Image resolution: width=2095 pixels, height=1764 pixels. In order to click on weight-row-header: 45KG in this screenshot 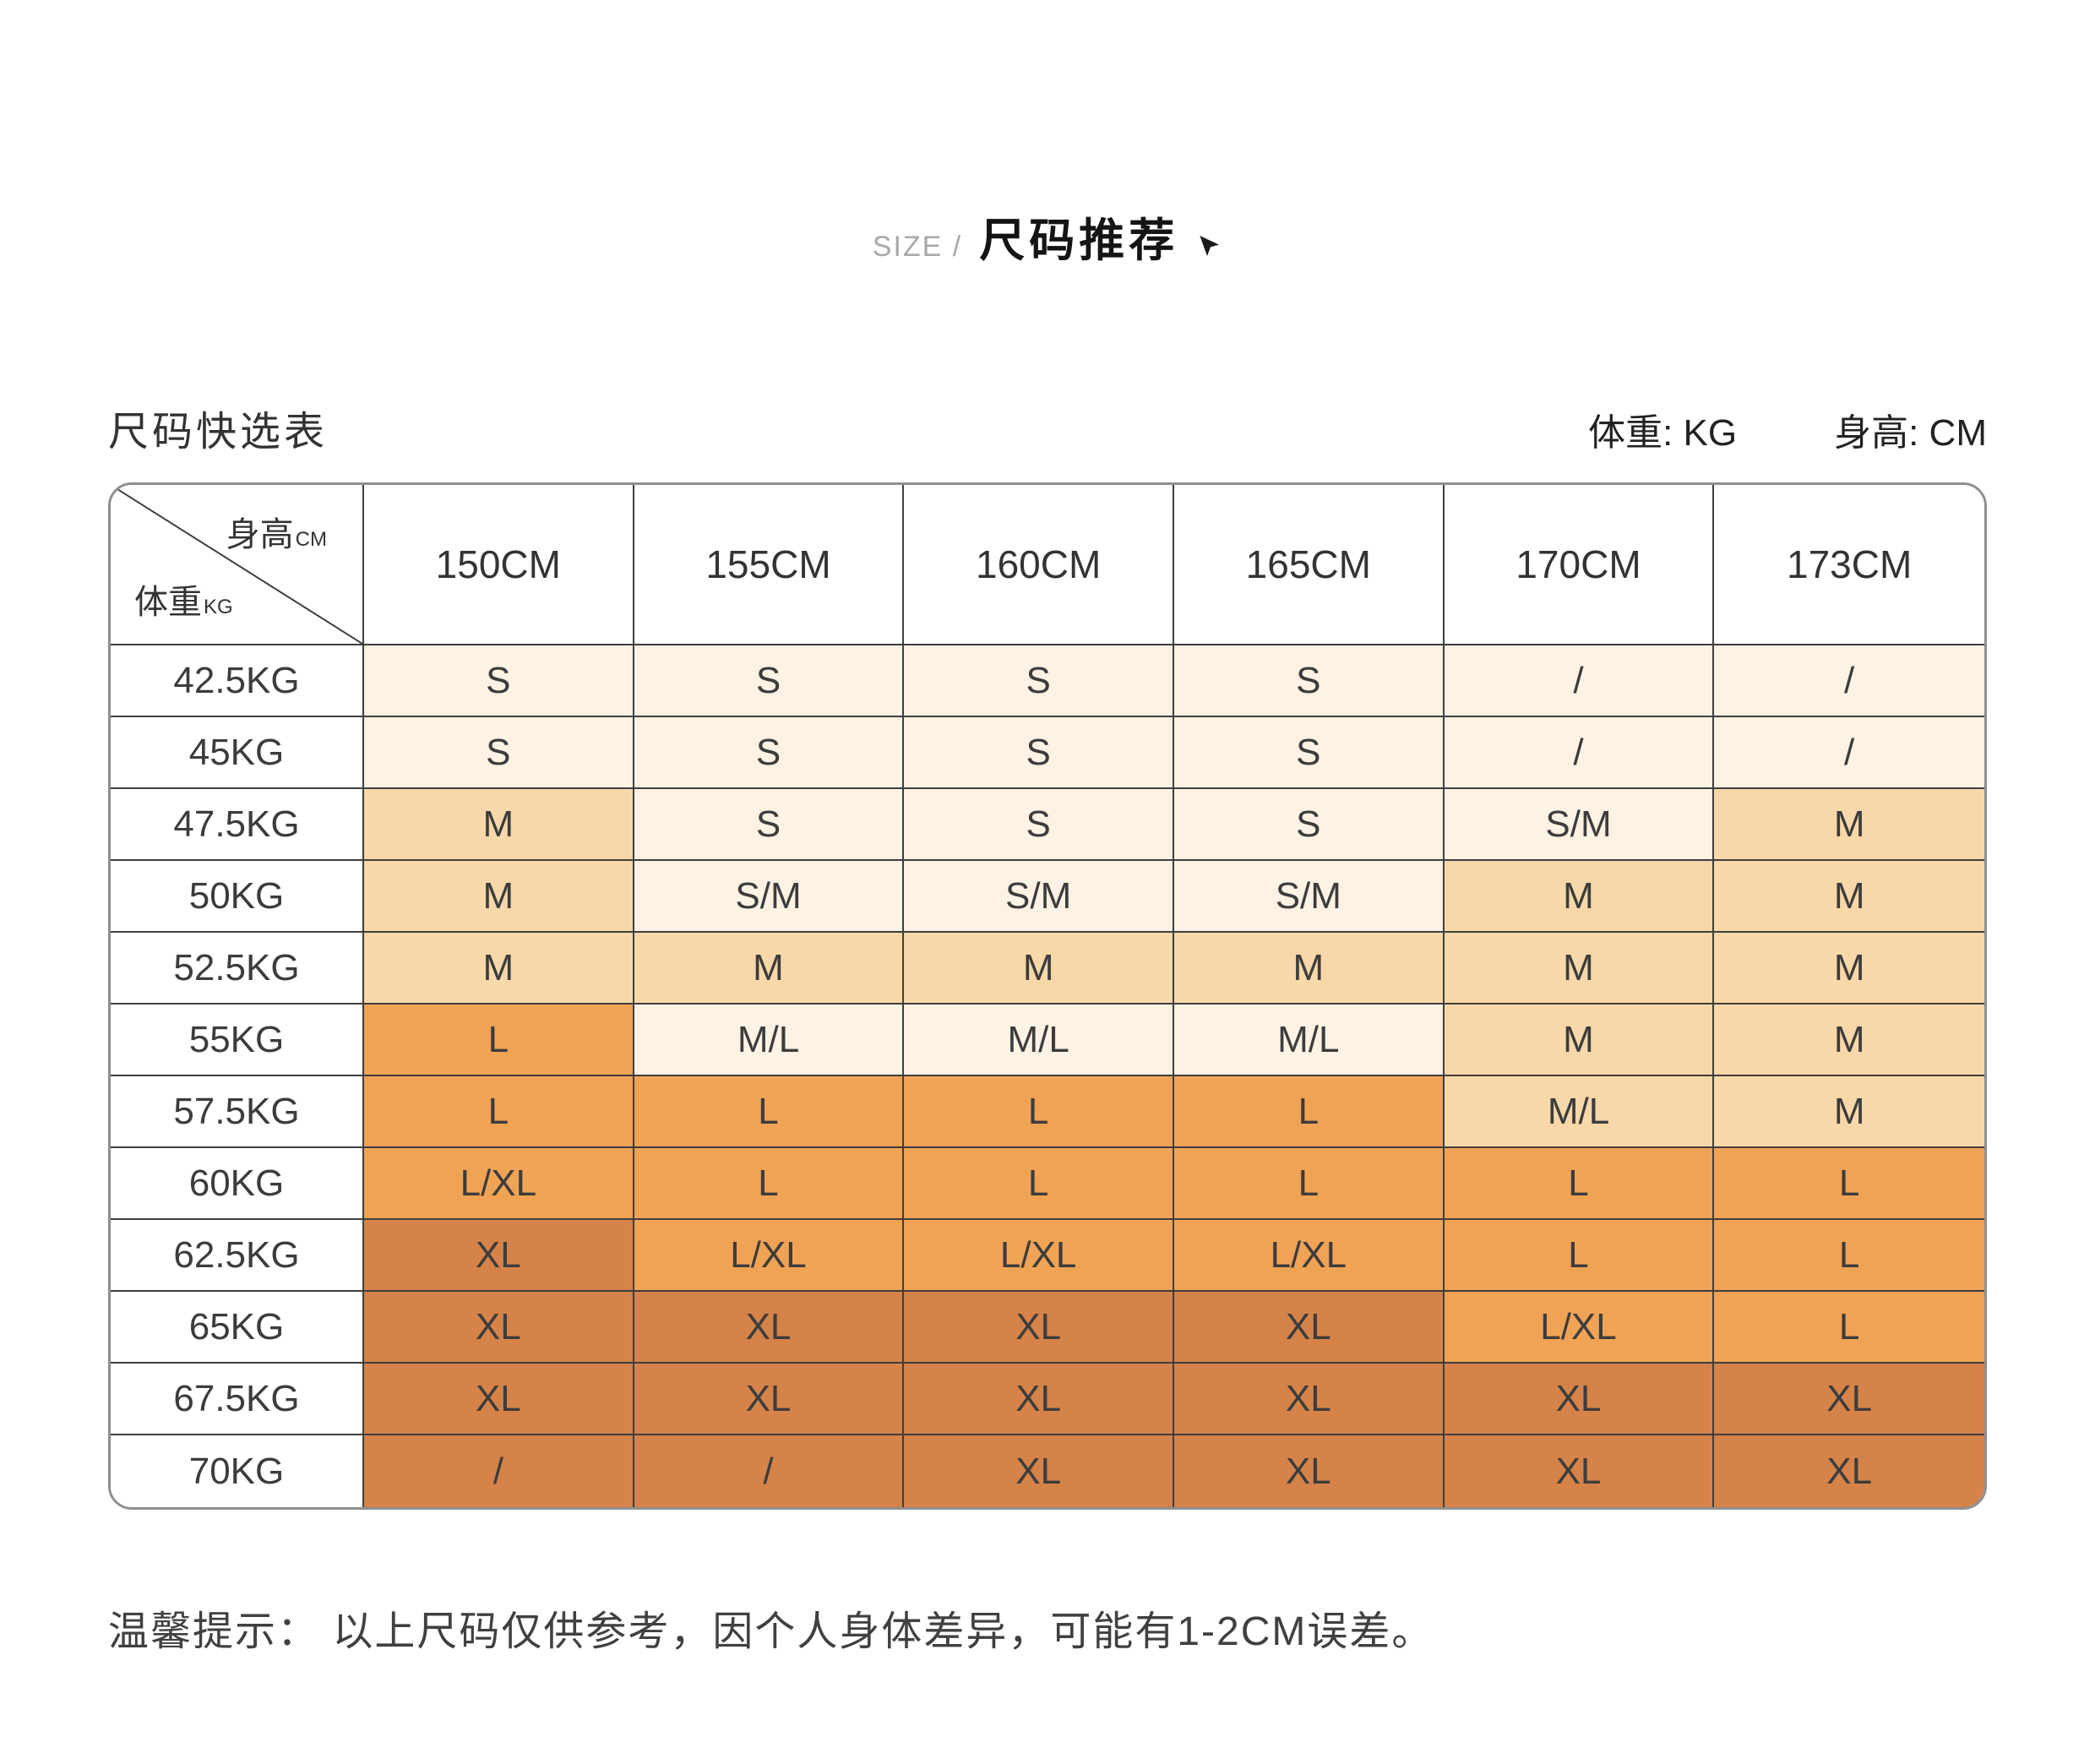, I will do `click(237, 753)`.